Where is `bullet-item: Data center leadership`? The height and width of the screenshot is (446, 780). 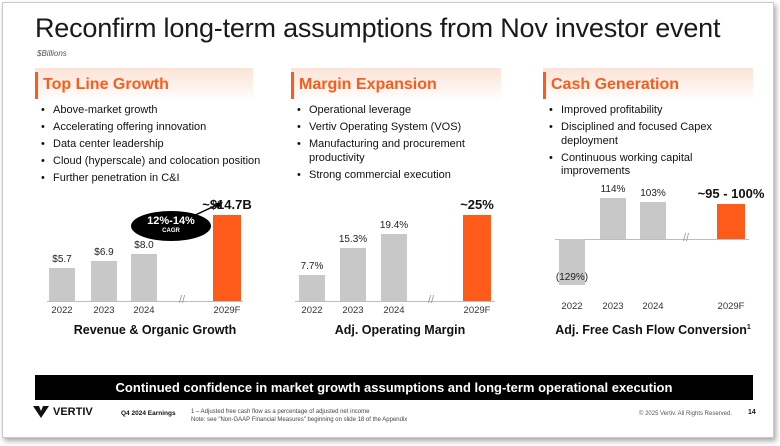
bullet-item: Data center leadership is located at coordinates (152, 145).